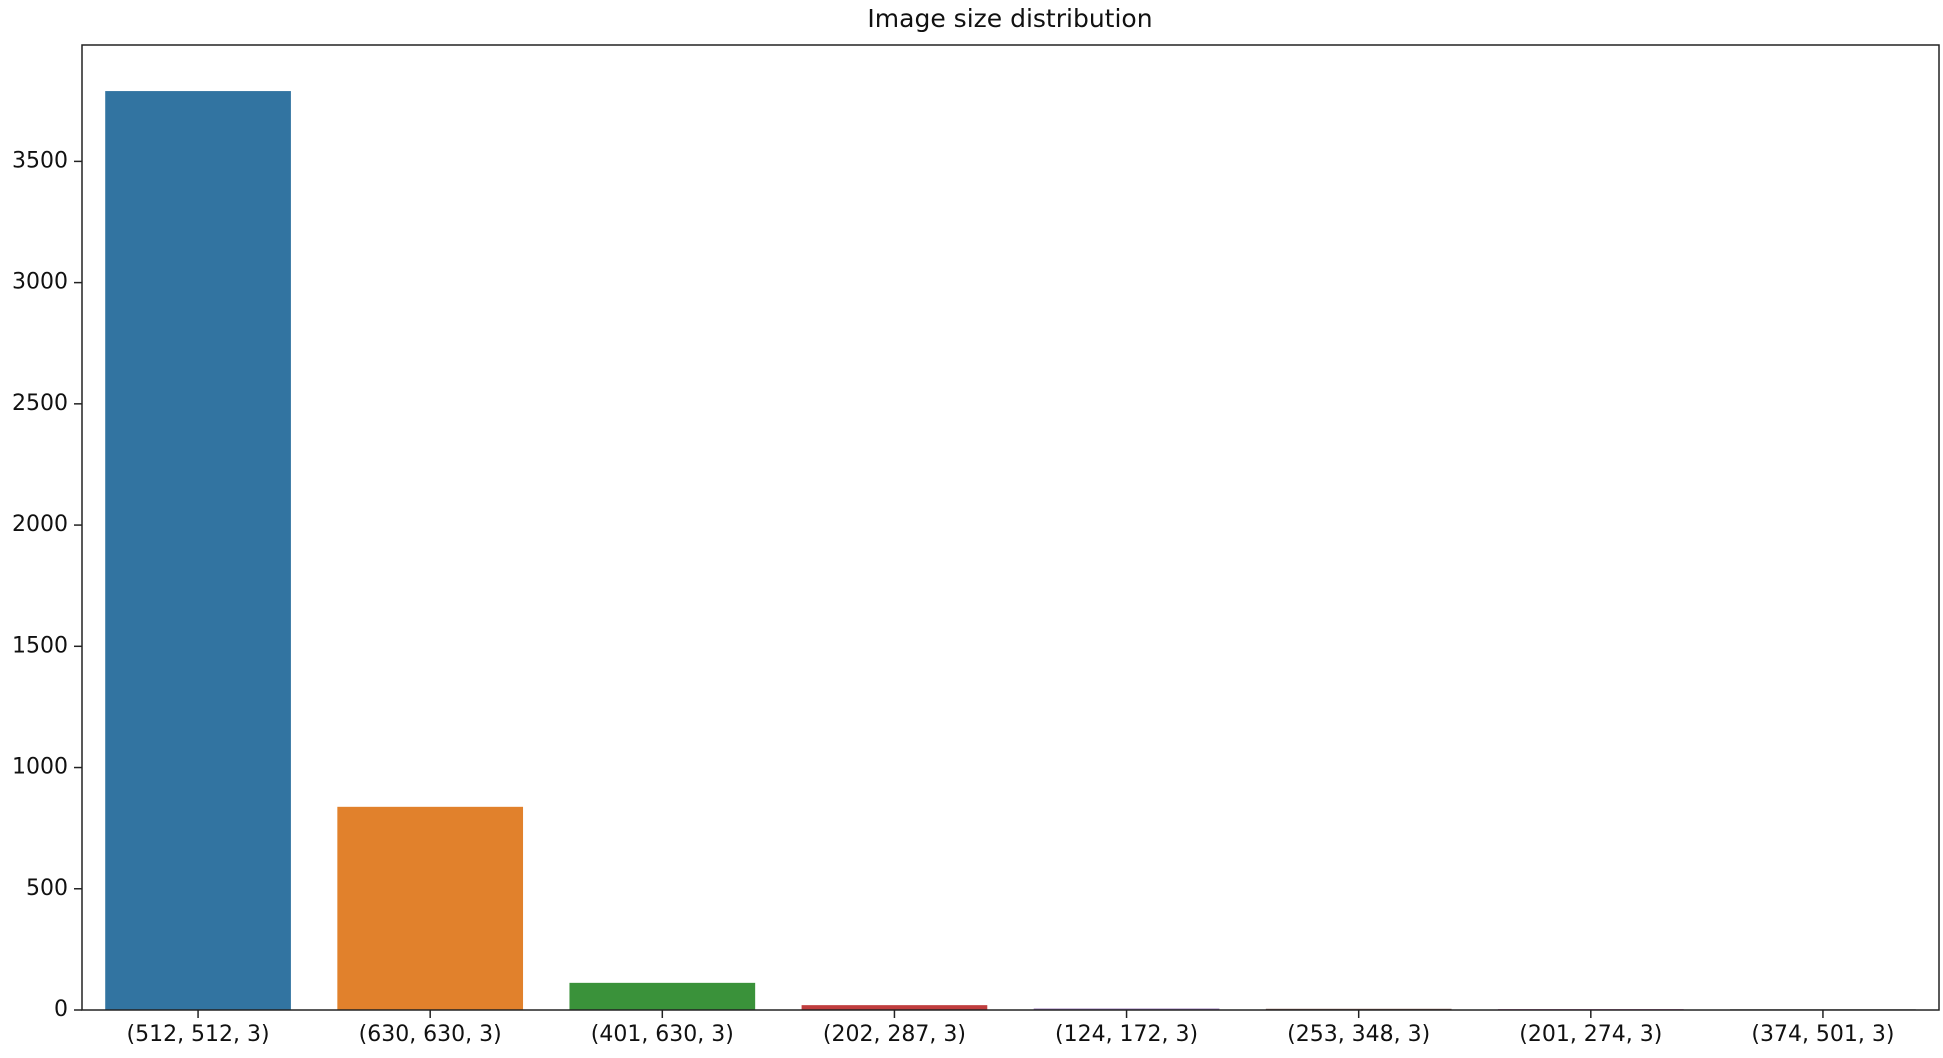  Describe the element at coordinates (47, 888) in the screenshot. I see `y-tick-label: 500` at that location.